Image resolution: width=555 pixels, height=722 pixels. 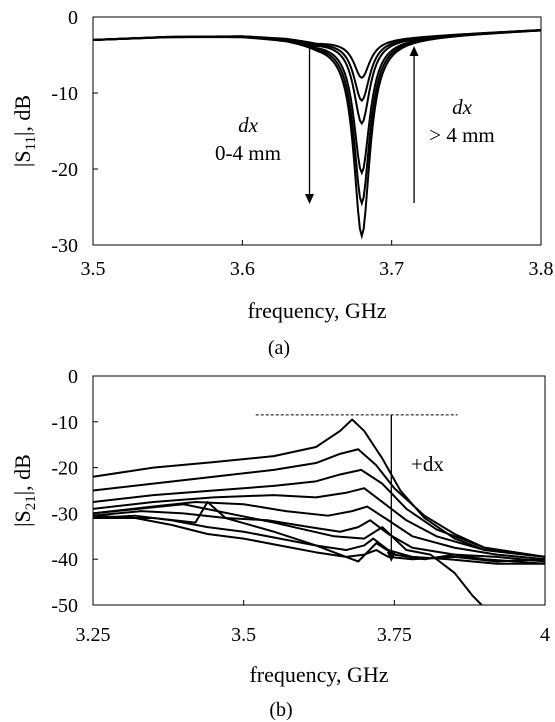 What do you see at coordinates (31, 502) in the screenshot?
I see `y-axis-label-subscript: 21` at bounding box center [31, 502].